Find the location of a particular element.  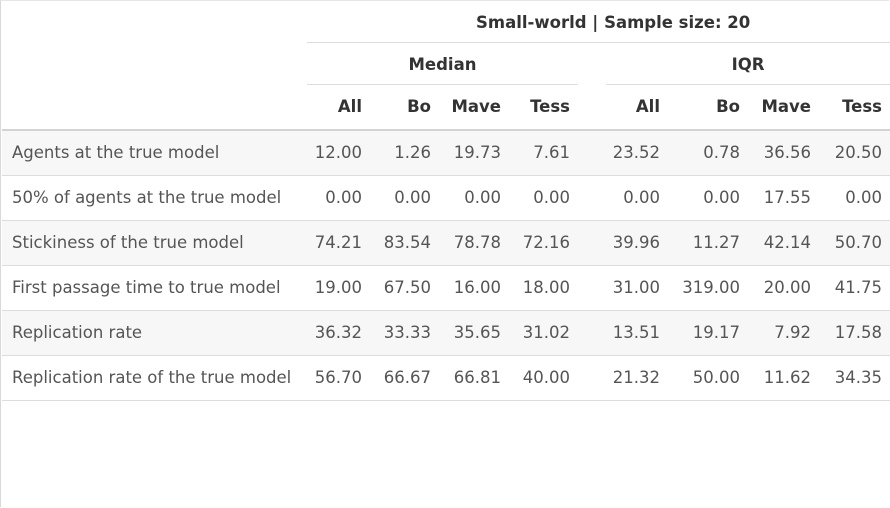

table-cell: 23.52 is located at coordinates (636, 152).